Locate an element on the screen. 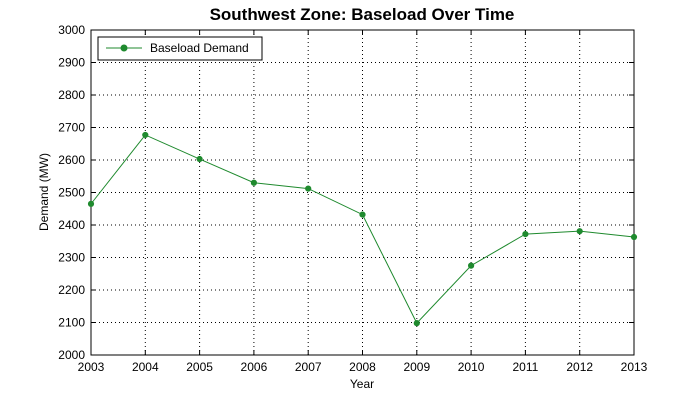 This screenshot has width=700, height=400. y-tick-label: 2800 is located at coordinates (71, 95).